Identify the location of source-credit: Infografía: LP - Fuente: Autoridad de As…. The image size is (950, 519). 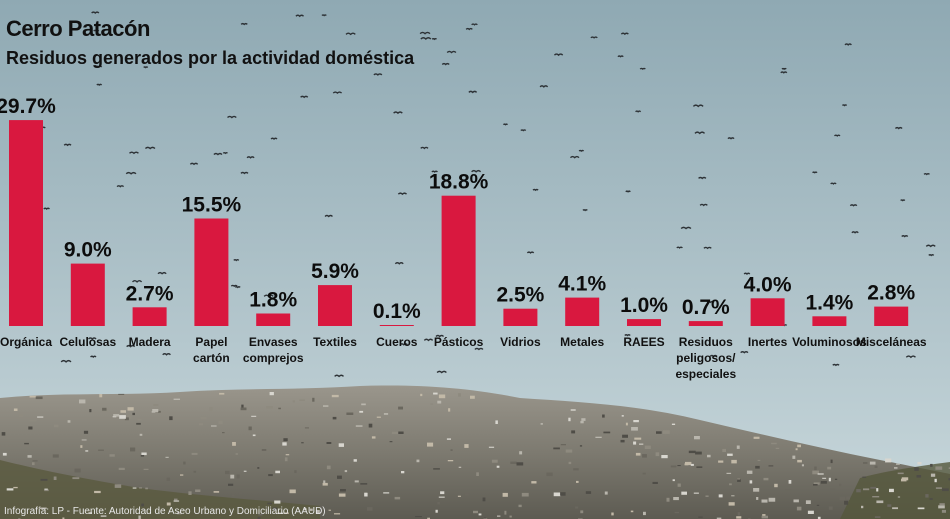
(165, 511).